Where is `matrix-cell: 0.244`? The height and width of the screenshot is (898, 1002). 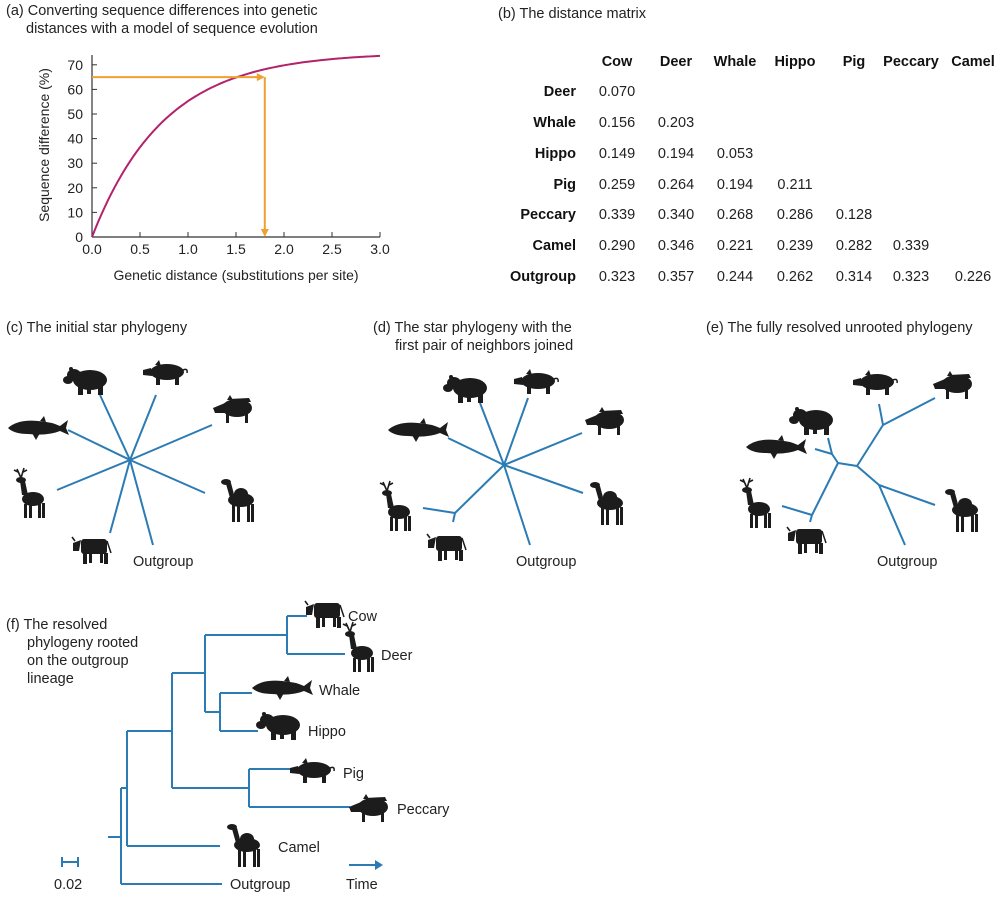 matrix-cell: 0.244 is located at coordinates (735, 277).